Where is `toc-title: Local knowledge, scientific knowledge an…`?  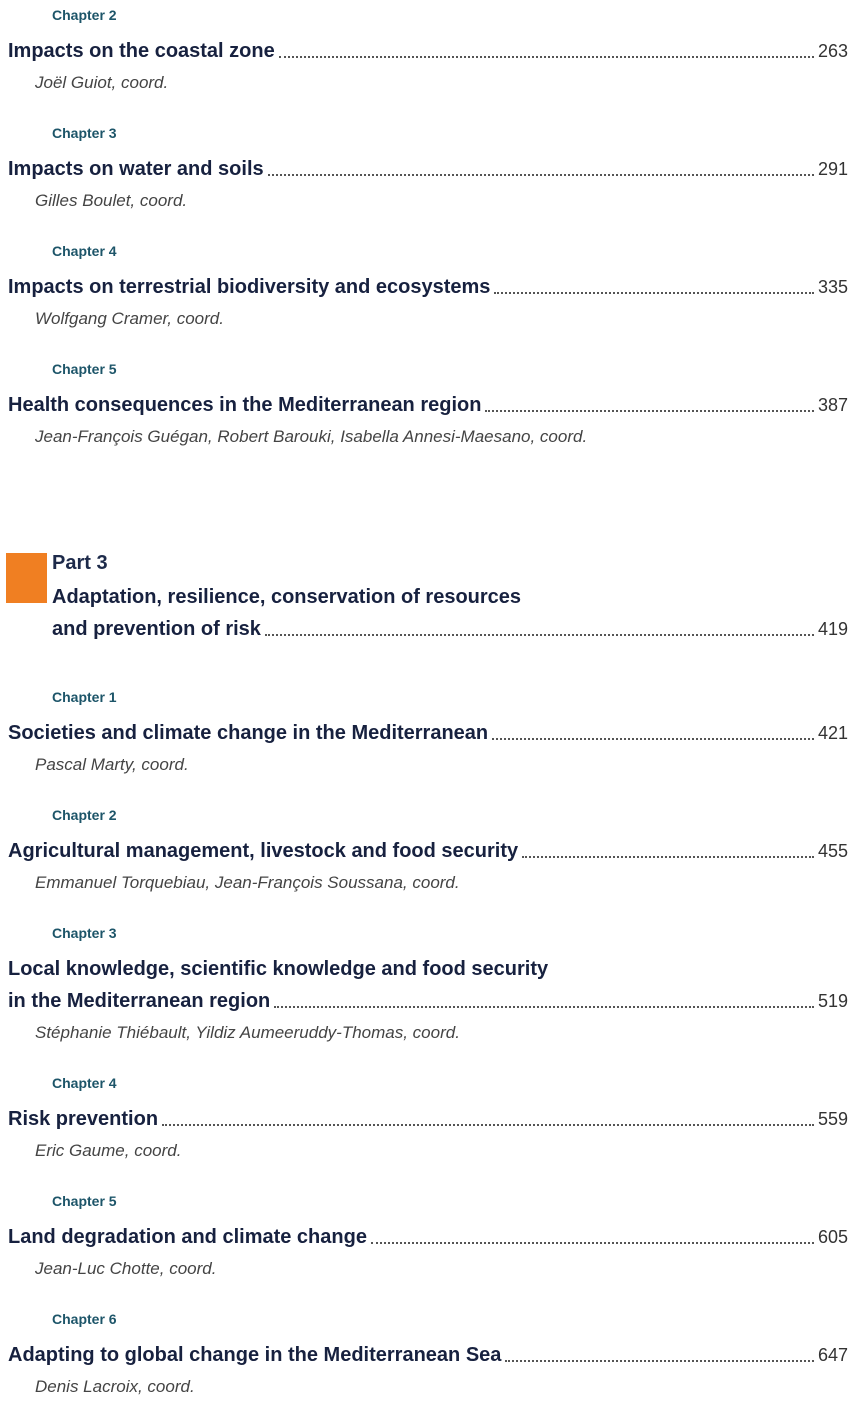 toc-title: Local knowledge, scientific knowledge an… is located at coordinates (278, 969).